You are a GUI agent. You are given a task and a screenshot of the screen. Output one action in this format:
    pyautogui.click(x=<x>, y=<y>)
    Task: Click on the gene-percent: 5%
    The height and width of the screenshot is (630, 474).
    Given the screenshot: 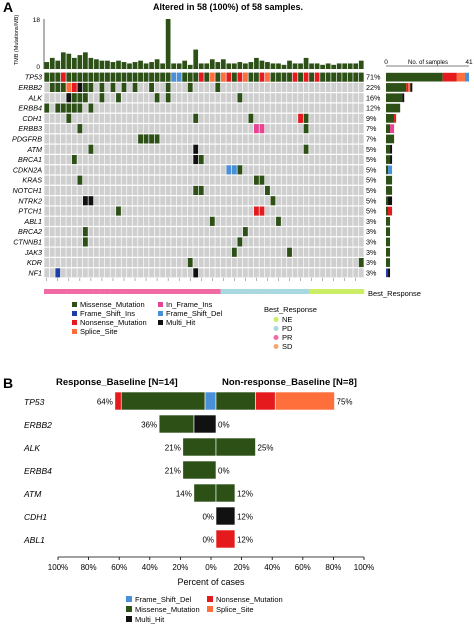 What is the action you would take?
    pyautogui.click(x=371, y=211)
    